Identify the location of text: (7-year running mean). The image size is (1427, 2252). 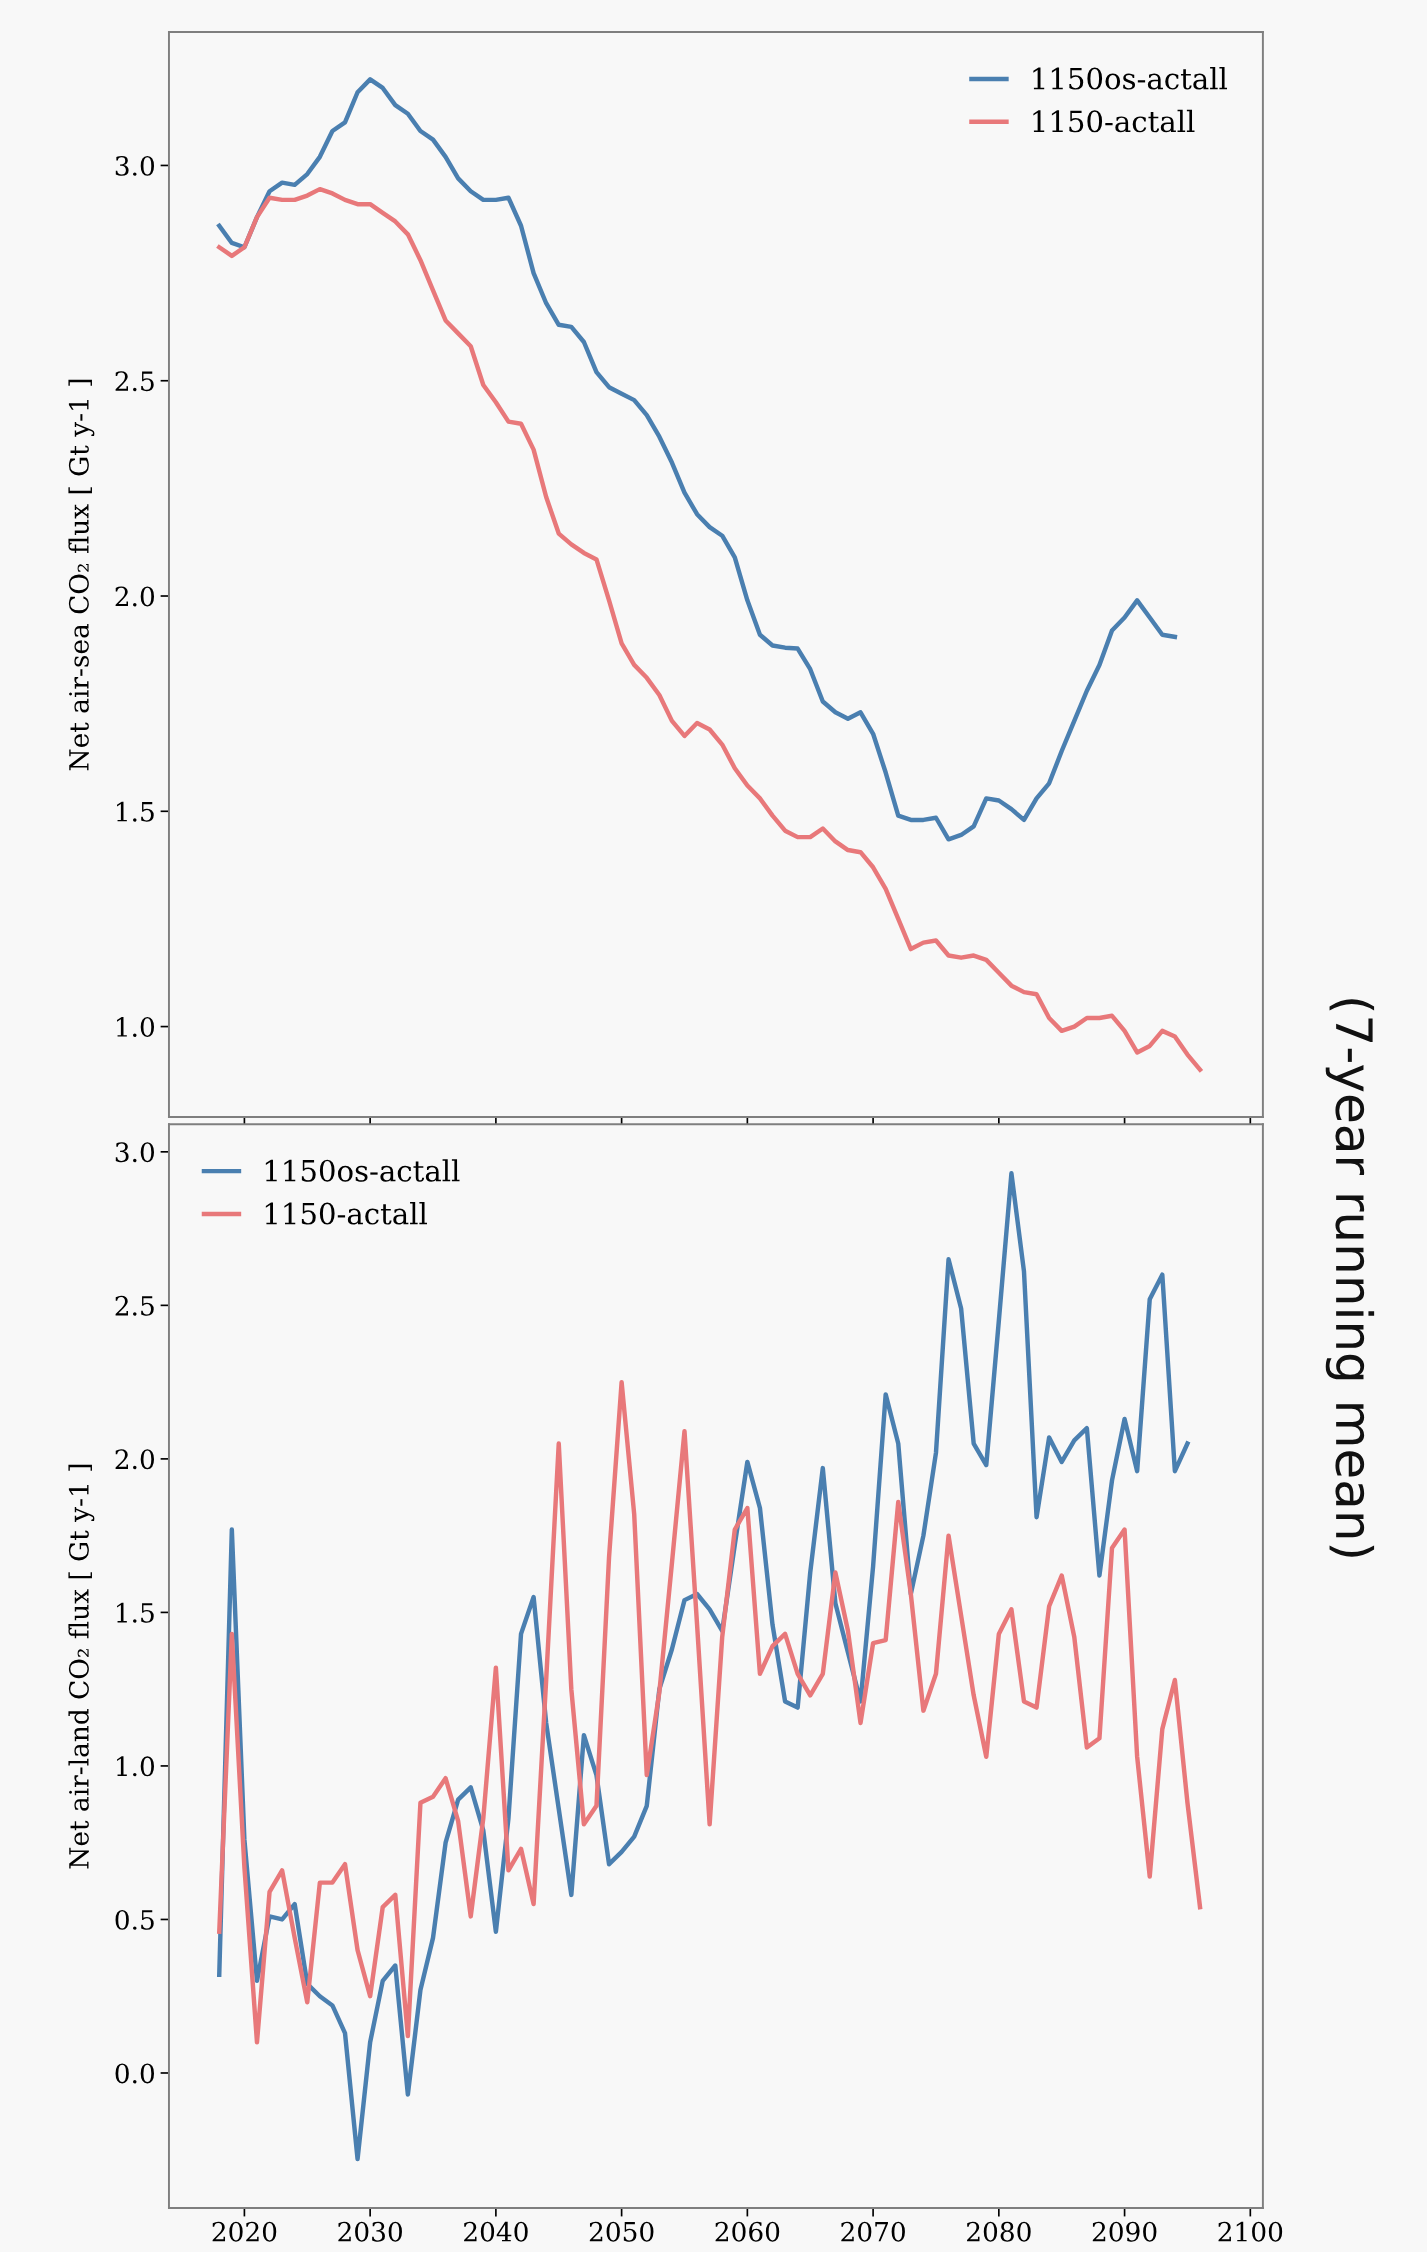
(1350, 1278).